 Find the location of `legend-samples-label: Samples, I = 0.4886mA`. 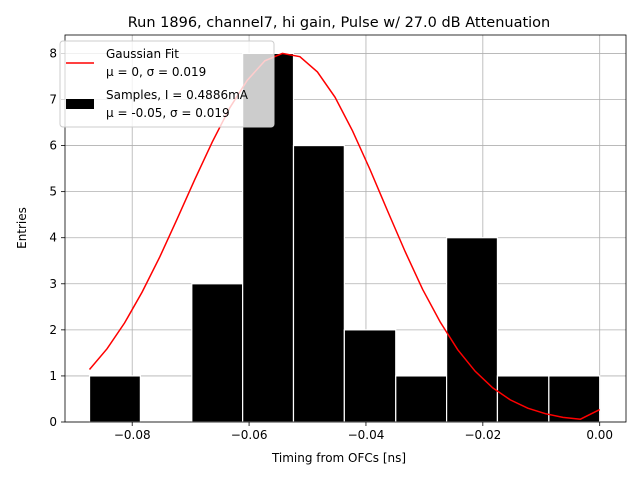

legend-samples-label: Samples, I = 0.4886mA is located at coordinates (177, 95).